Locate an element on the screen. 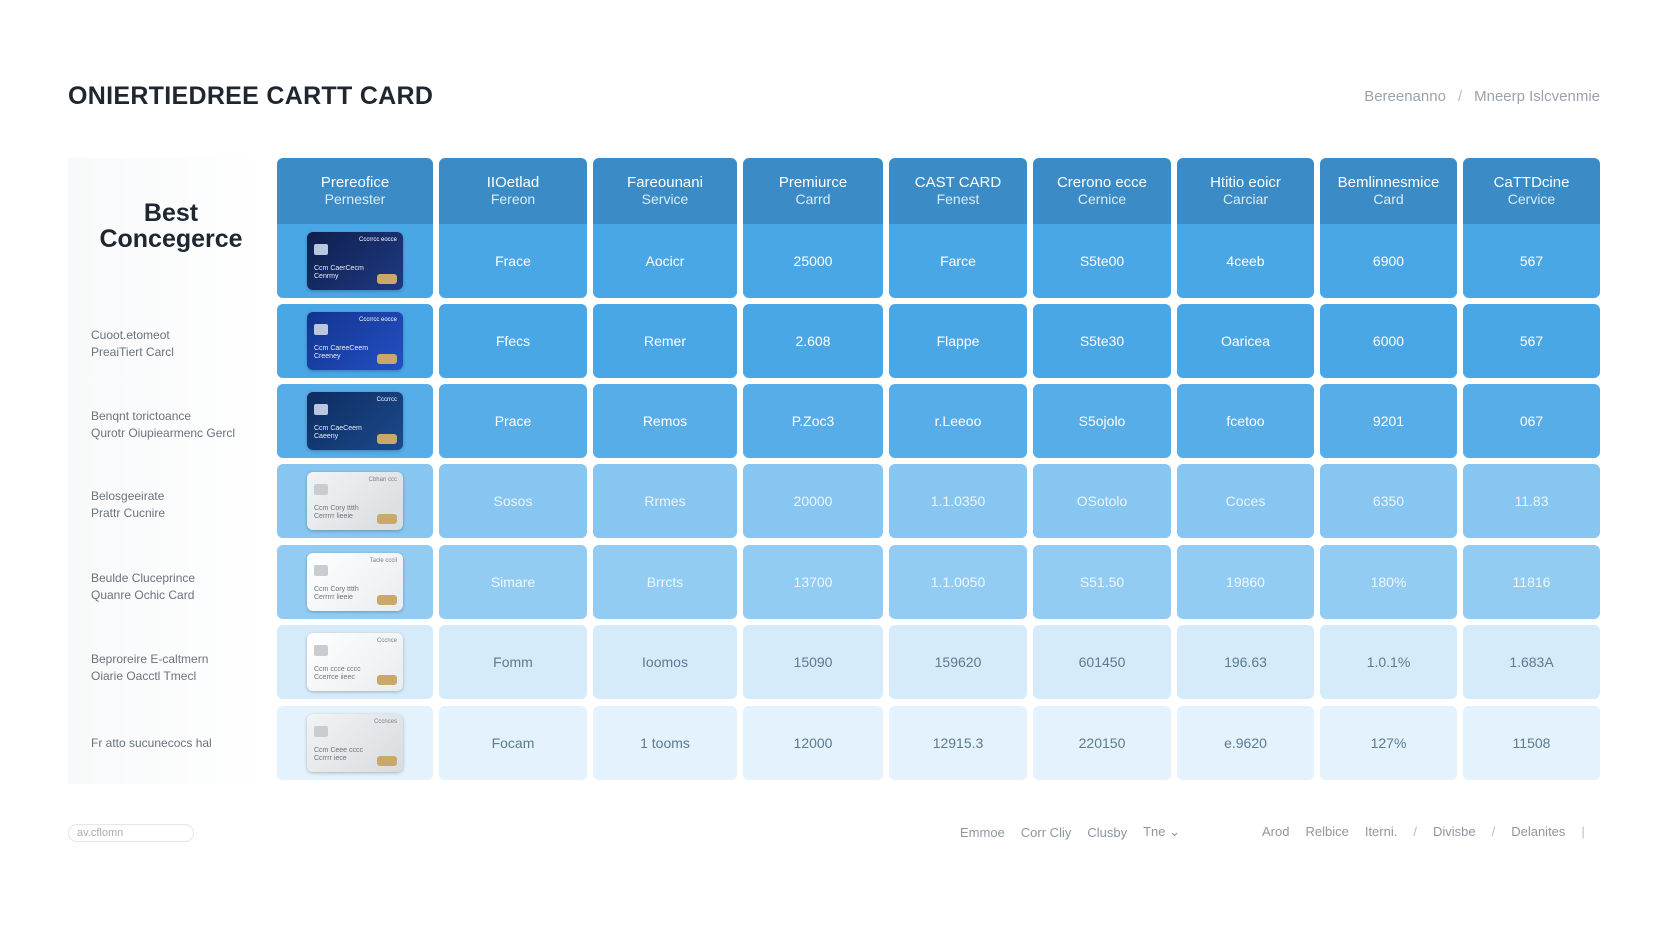 Image resolution: width=1664 pixels, height=936 pixels. table-cell: S5ojolo is located at coordinates (1102, 421).